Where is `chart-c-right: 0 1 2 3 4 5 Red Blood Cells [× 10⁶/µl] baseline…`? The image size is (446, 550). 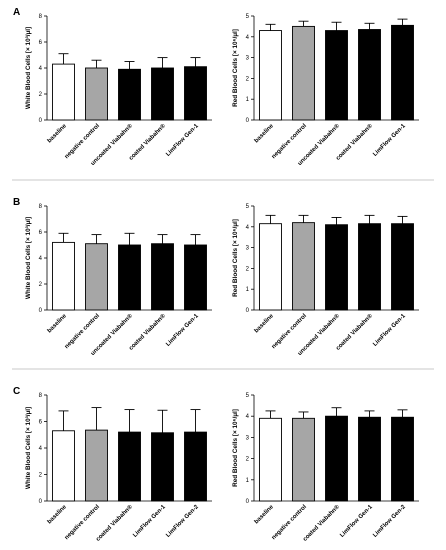 chart-c-right: 0 1 2 3 4 5 Red Blood Cells [× 10⁶/µl] baseline… is located at coordinates (325, 468).